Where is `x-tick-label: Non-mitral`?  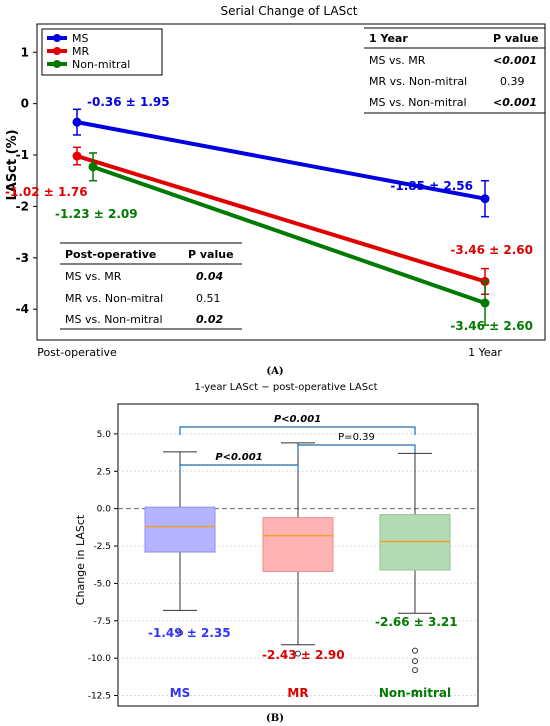 x-tick-label: Non-mitral is located at coordinates (415, 693).